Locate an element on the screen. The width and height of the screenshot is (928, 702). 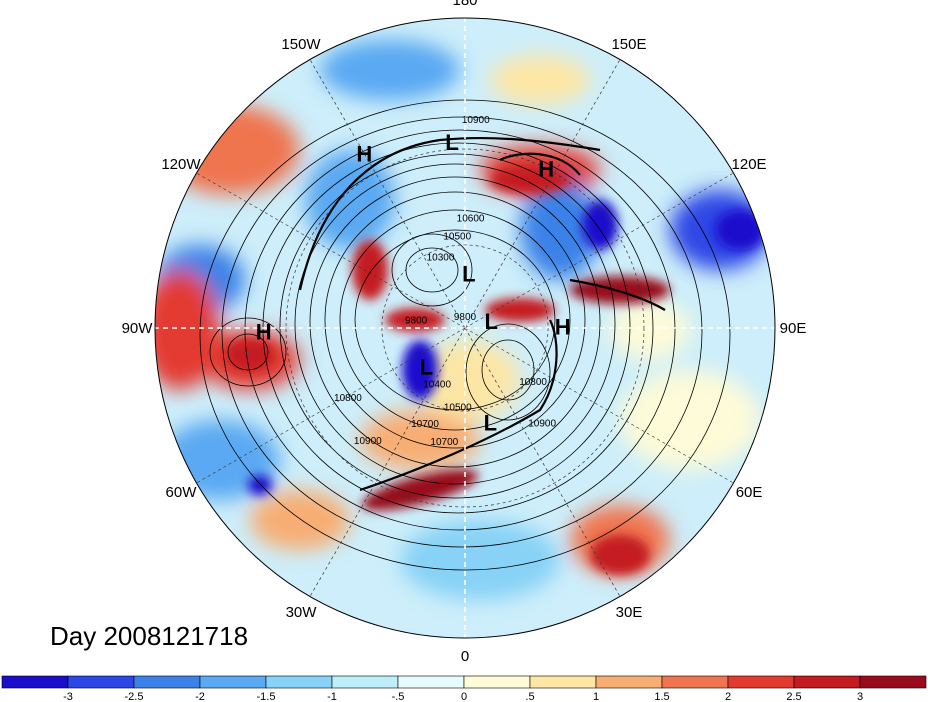
colorbar-tick-label: -1 is located at coordinates (332, 696).